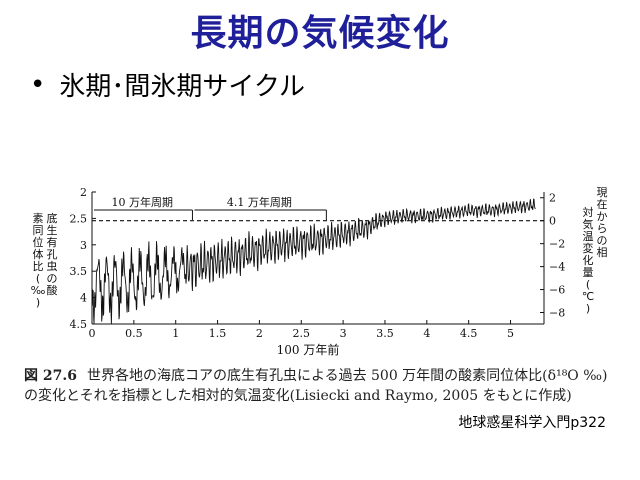 This screenshot has height=480, width=640. Describe the element at coordinates (182, 87) in the screenshot. I see `bullet-text: 氷期･間氷期サイクル` at that location.